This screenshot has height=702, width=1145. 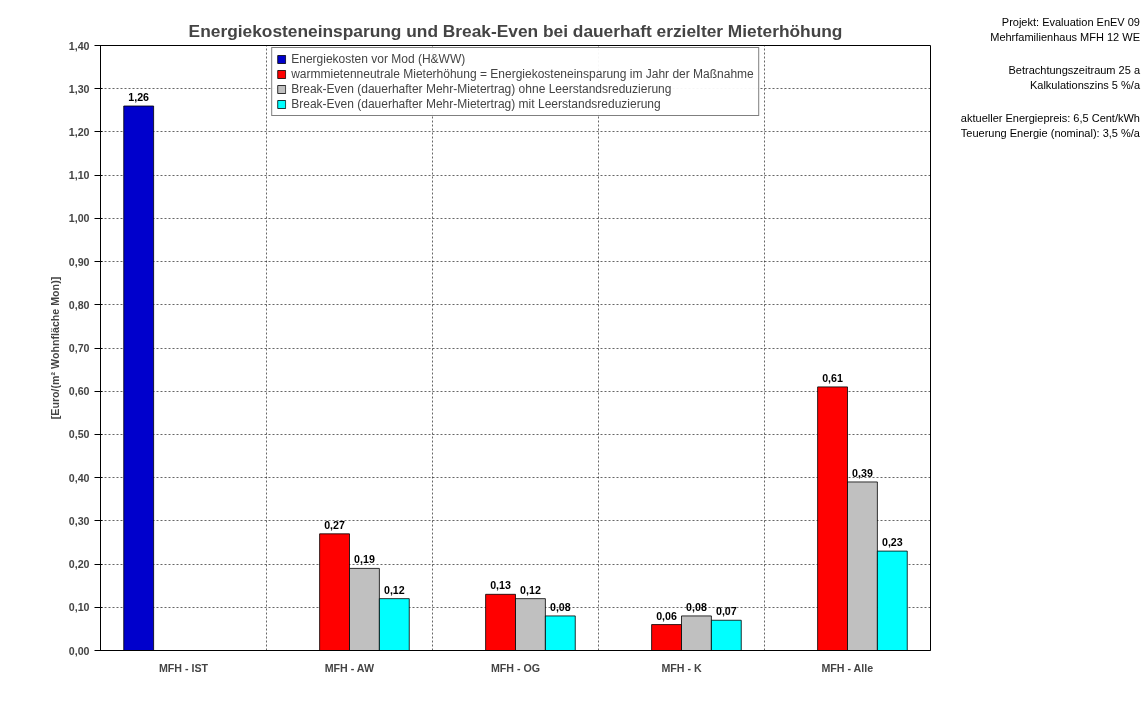 I want to click on data-label: 0,27, so click(x=334, y=524).